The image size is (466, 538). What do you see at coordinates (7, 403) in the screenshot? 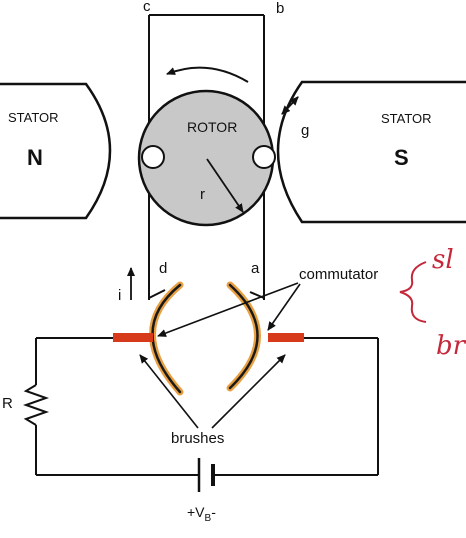
I see `label-resistor: R` at bounding box center [7, 403].